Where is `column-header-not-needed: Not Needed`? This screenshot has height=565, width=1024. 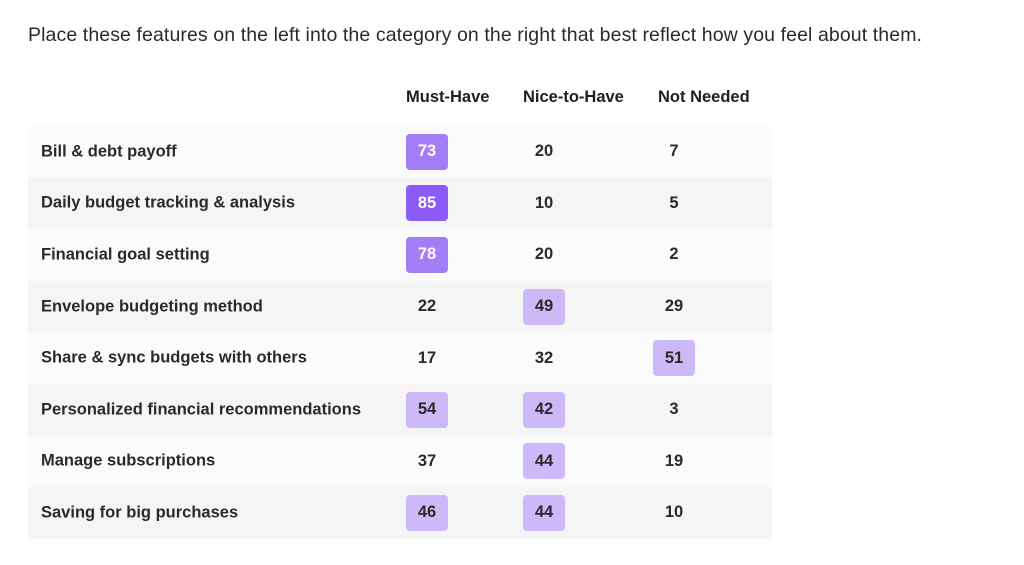 column-header-not-needed: Not Needed is located at coordinates (704, 97).